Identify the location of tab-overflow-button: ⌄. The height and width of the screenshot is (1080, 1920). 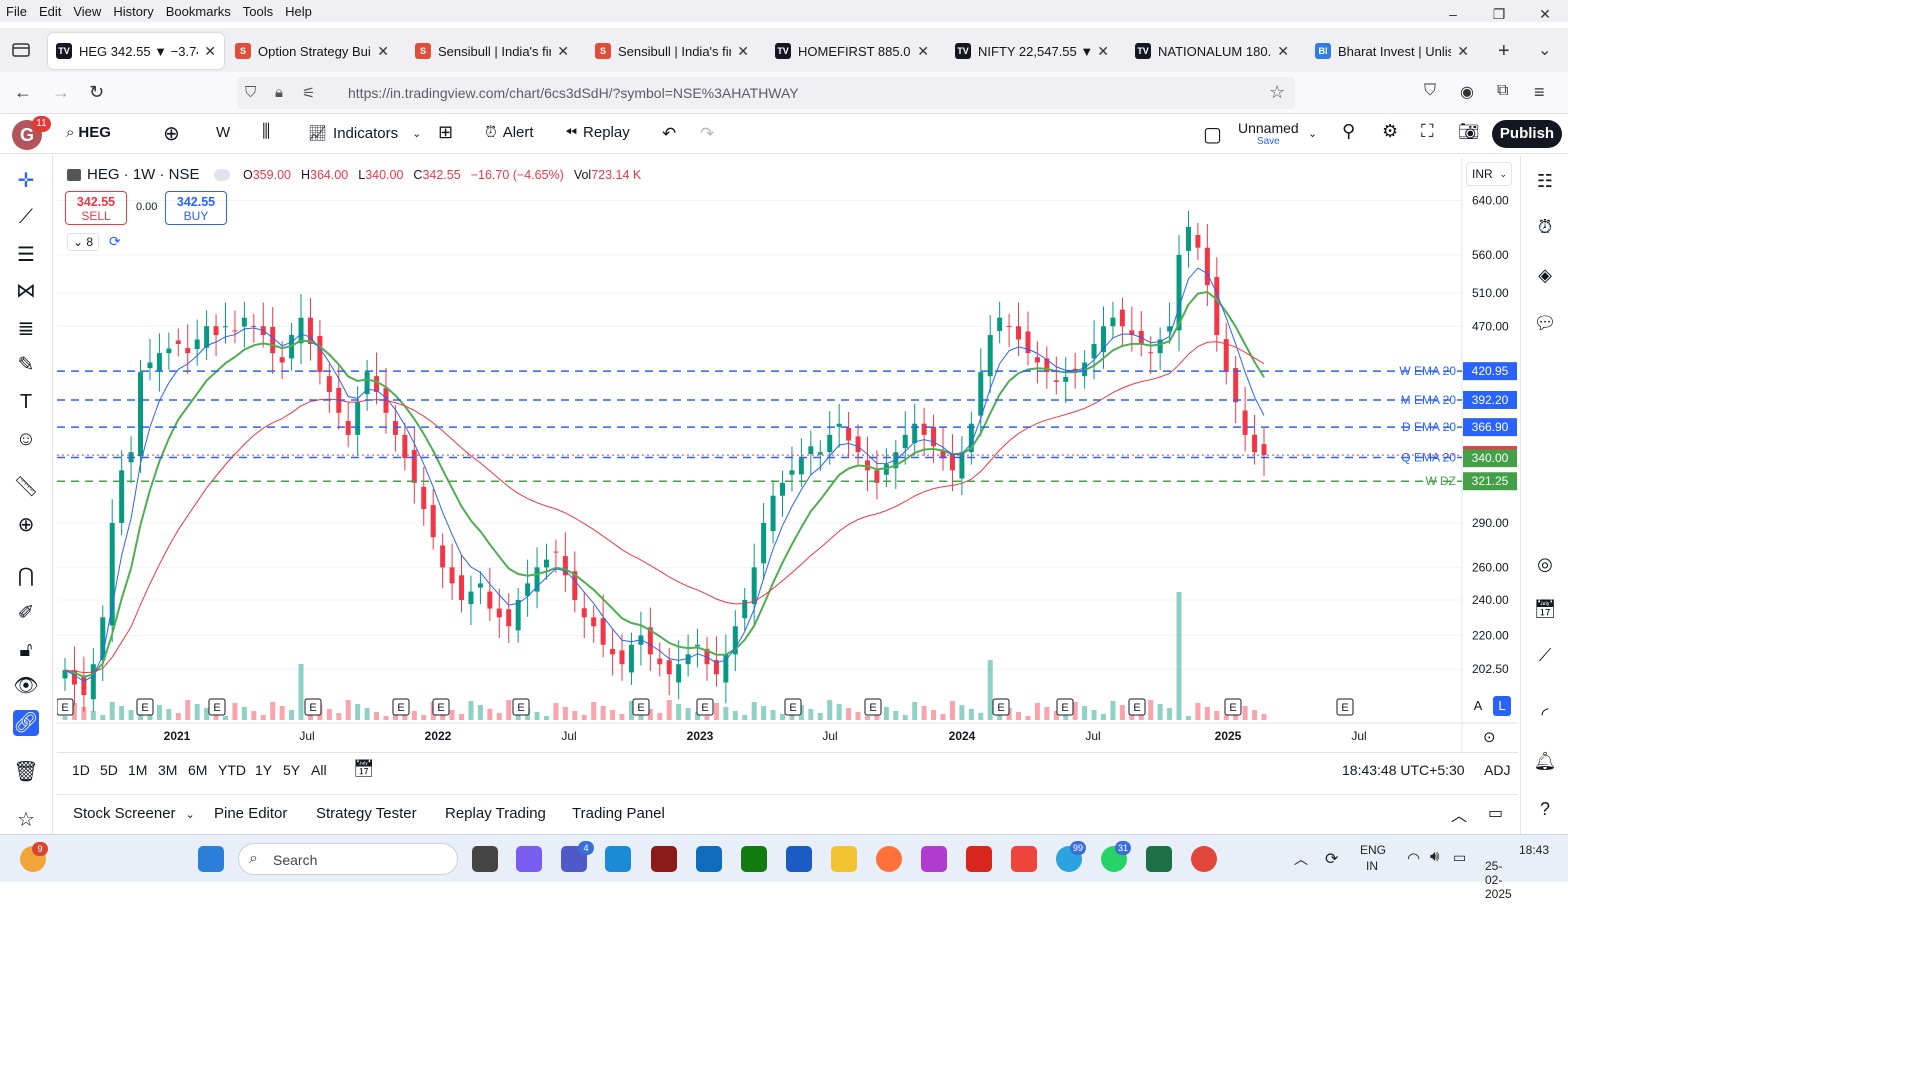
(1545, 50).